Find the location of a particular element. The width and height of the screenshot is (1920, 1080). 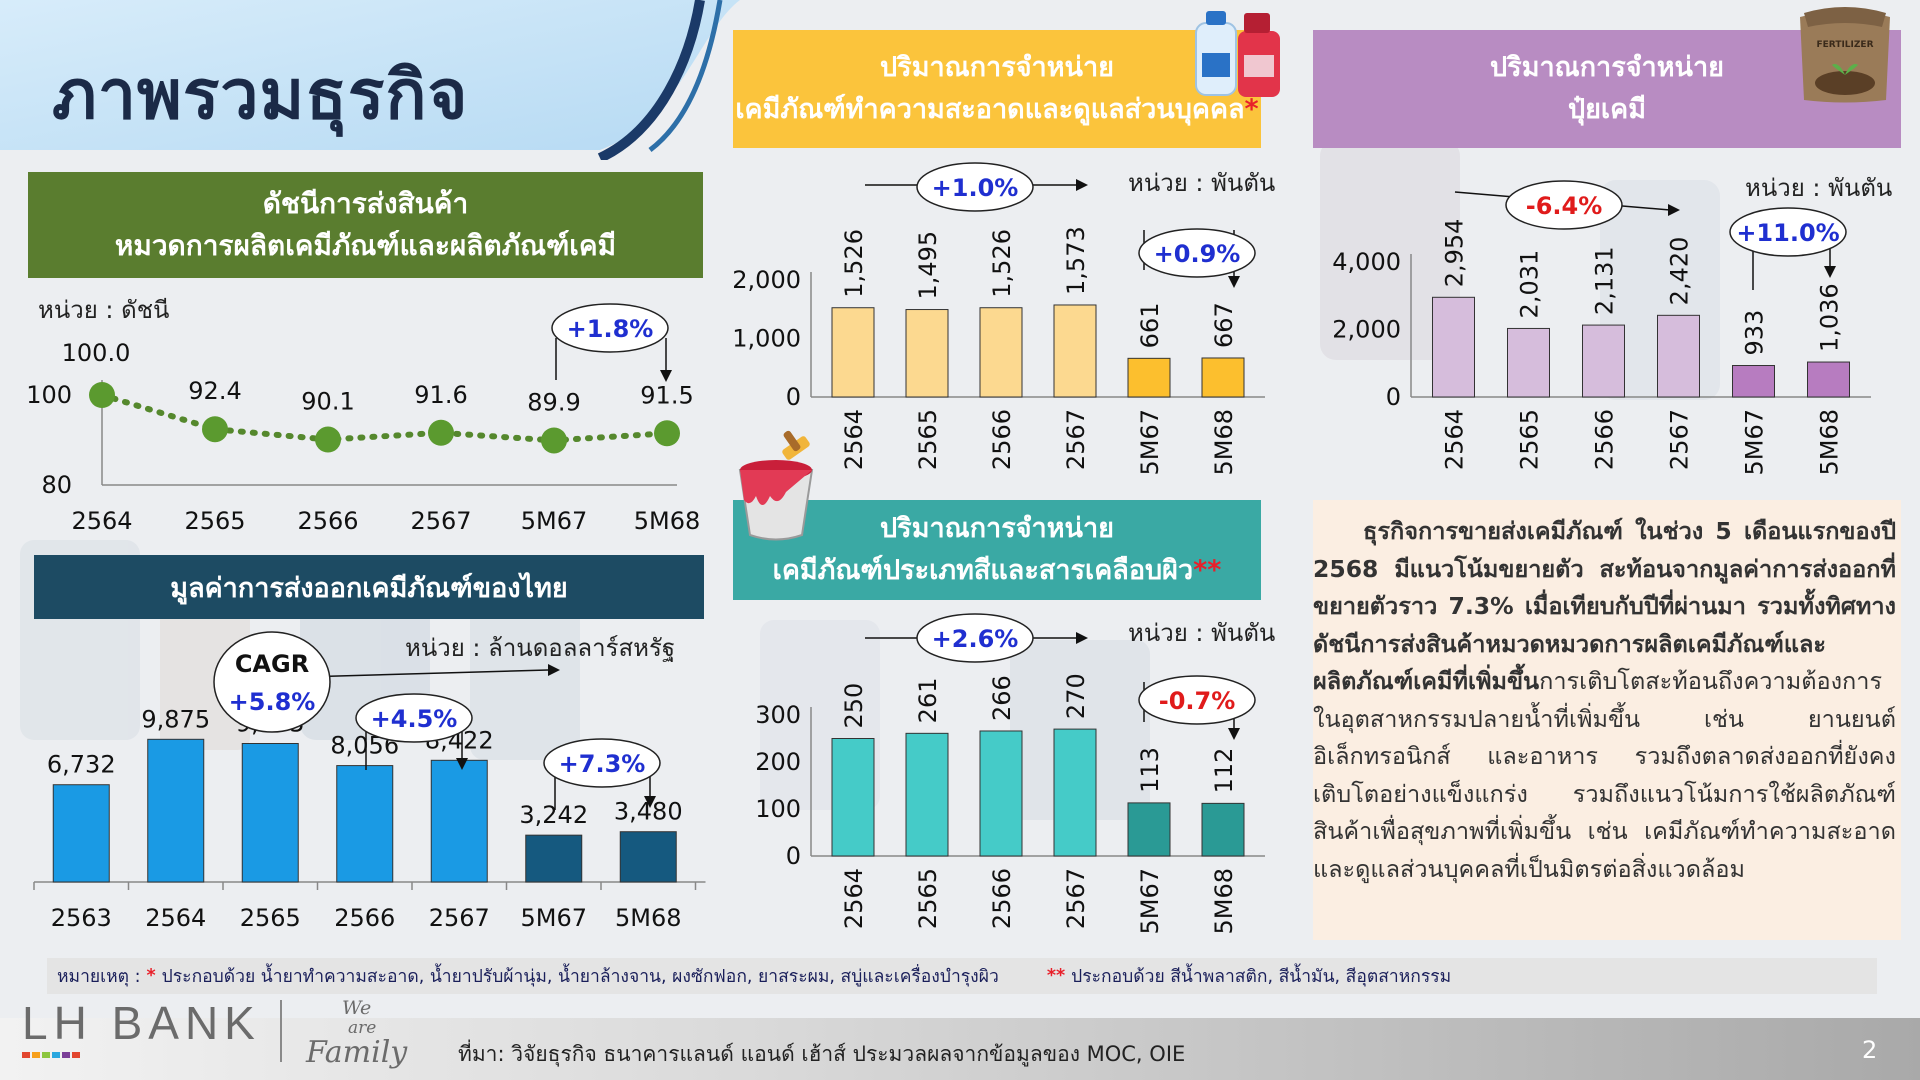

cleaning-badge-a: +1.0% is located at coordinates (975, 188).